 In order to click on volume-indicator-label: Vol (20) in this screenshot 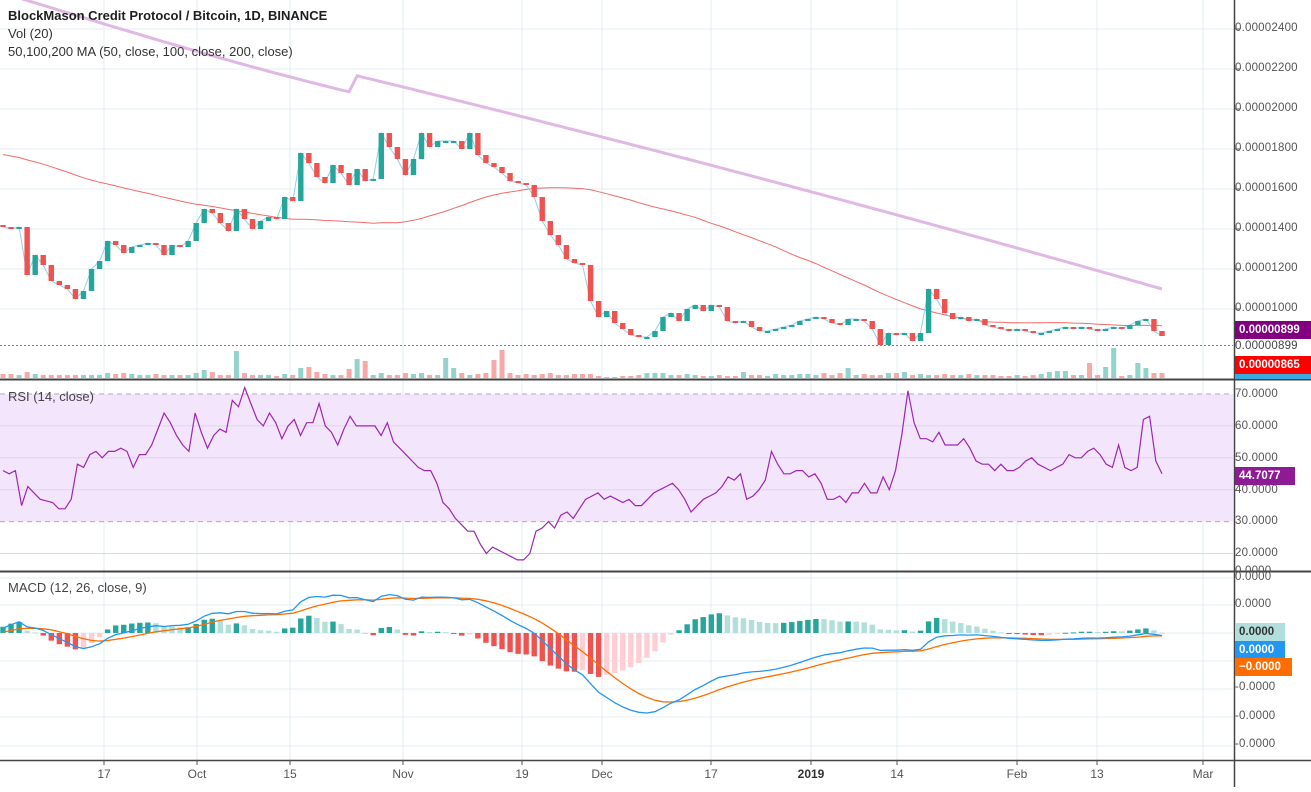, I will do `click(30, 33)`.